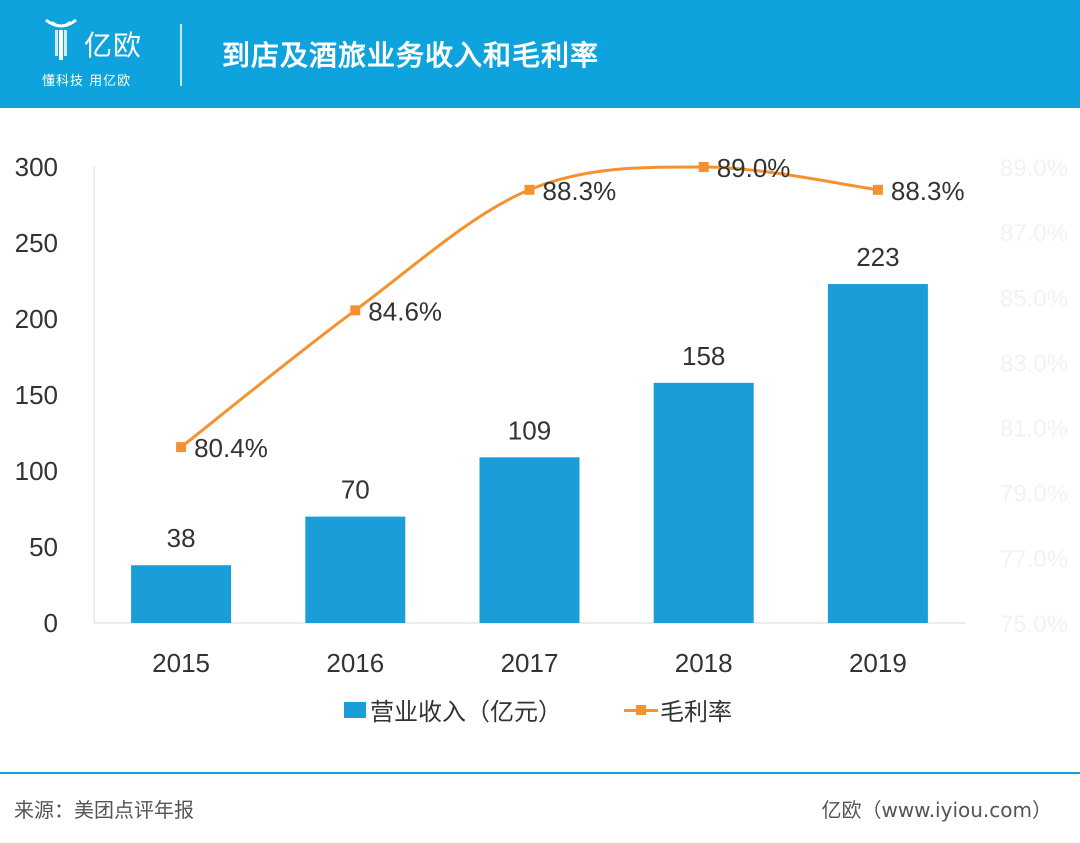 This screenshot has width=1080, height=843. I want to click on y-left-tick-label: 0, so click(51, 623).